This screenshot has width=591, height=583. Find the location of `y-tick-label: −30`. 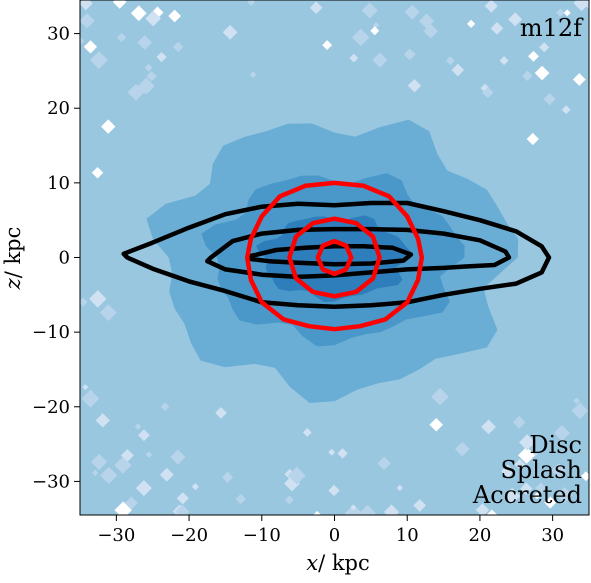

y-tick-label: −30 is located at coordinates (51, 481).